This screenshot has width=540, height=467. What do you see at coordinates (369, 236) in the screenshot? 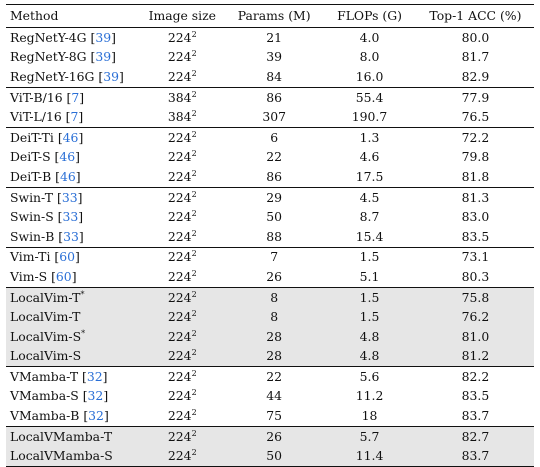
I see `flops-cell: 15.4` at bounding box center [369, 236].